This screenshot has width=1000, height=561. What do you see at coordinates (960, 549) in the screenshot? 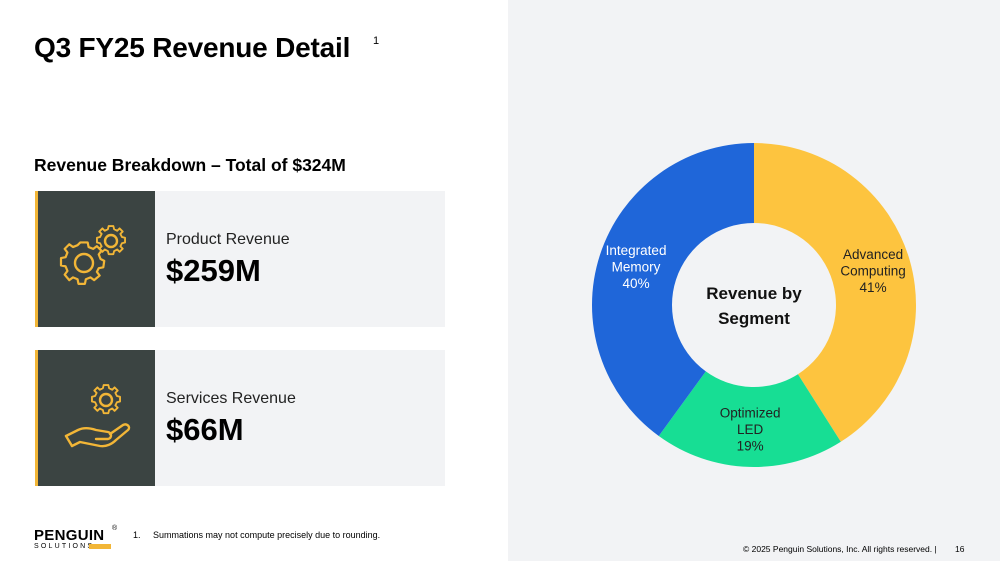
I see `page-number: 16` at bounding box center [960, 549].